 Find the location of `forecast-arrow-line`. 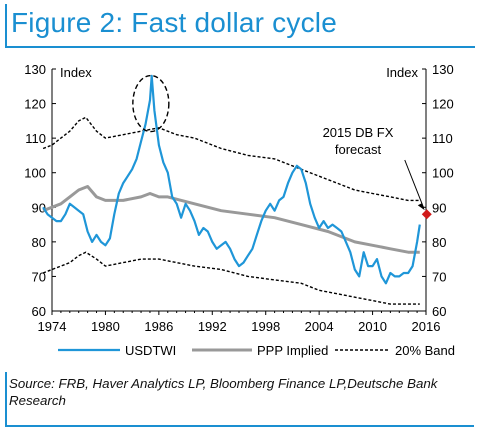

forecast-arrow-line is located at coordinates (414, 184).